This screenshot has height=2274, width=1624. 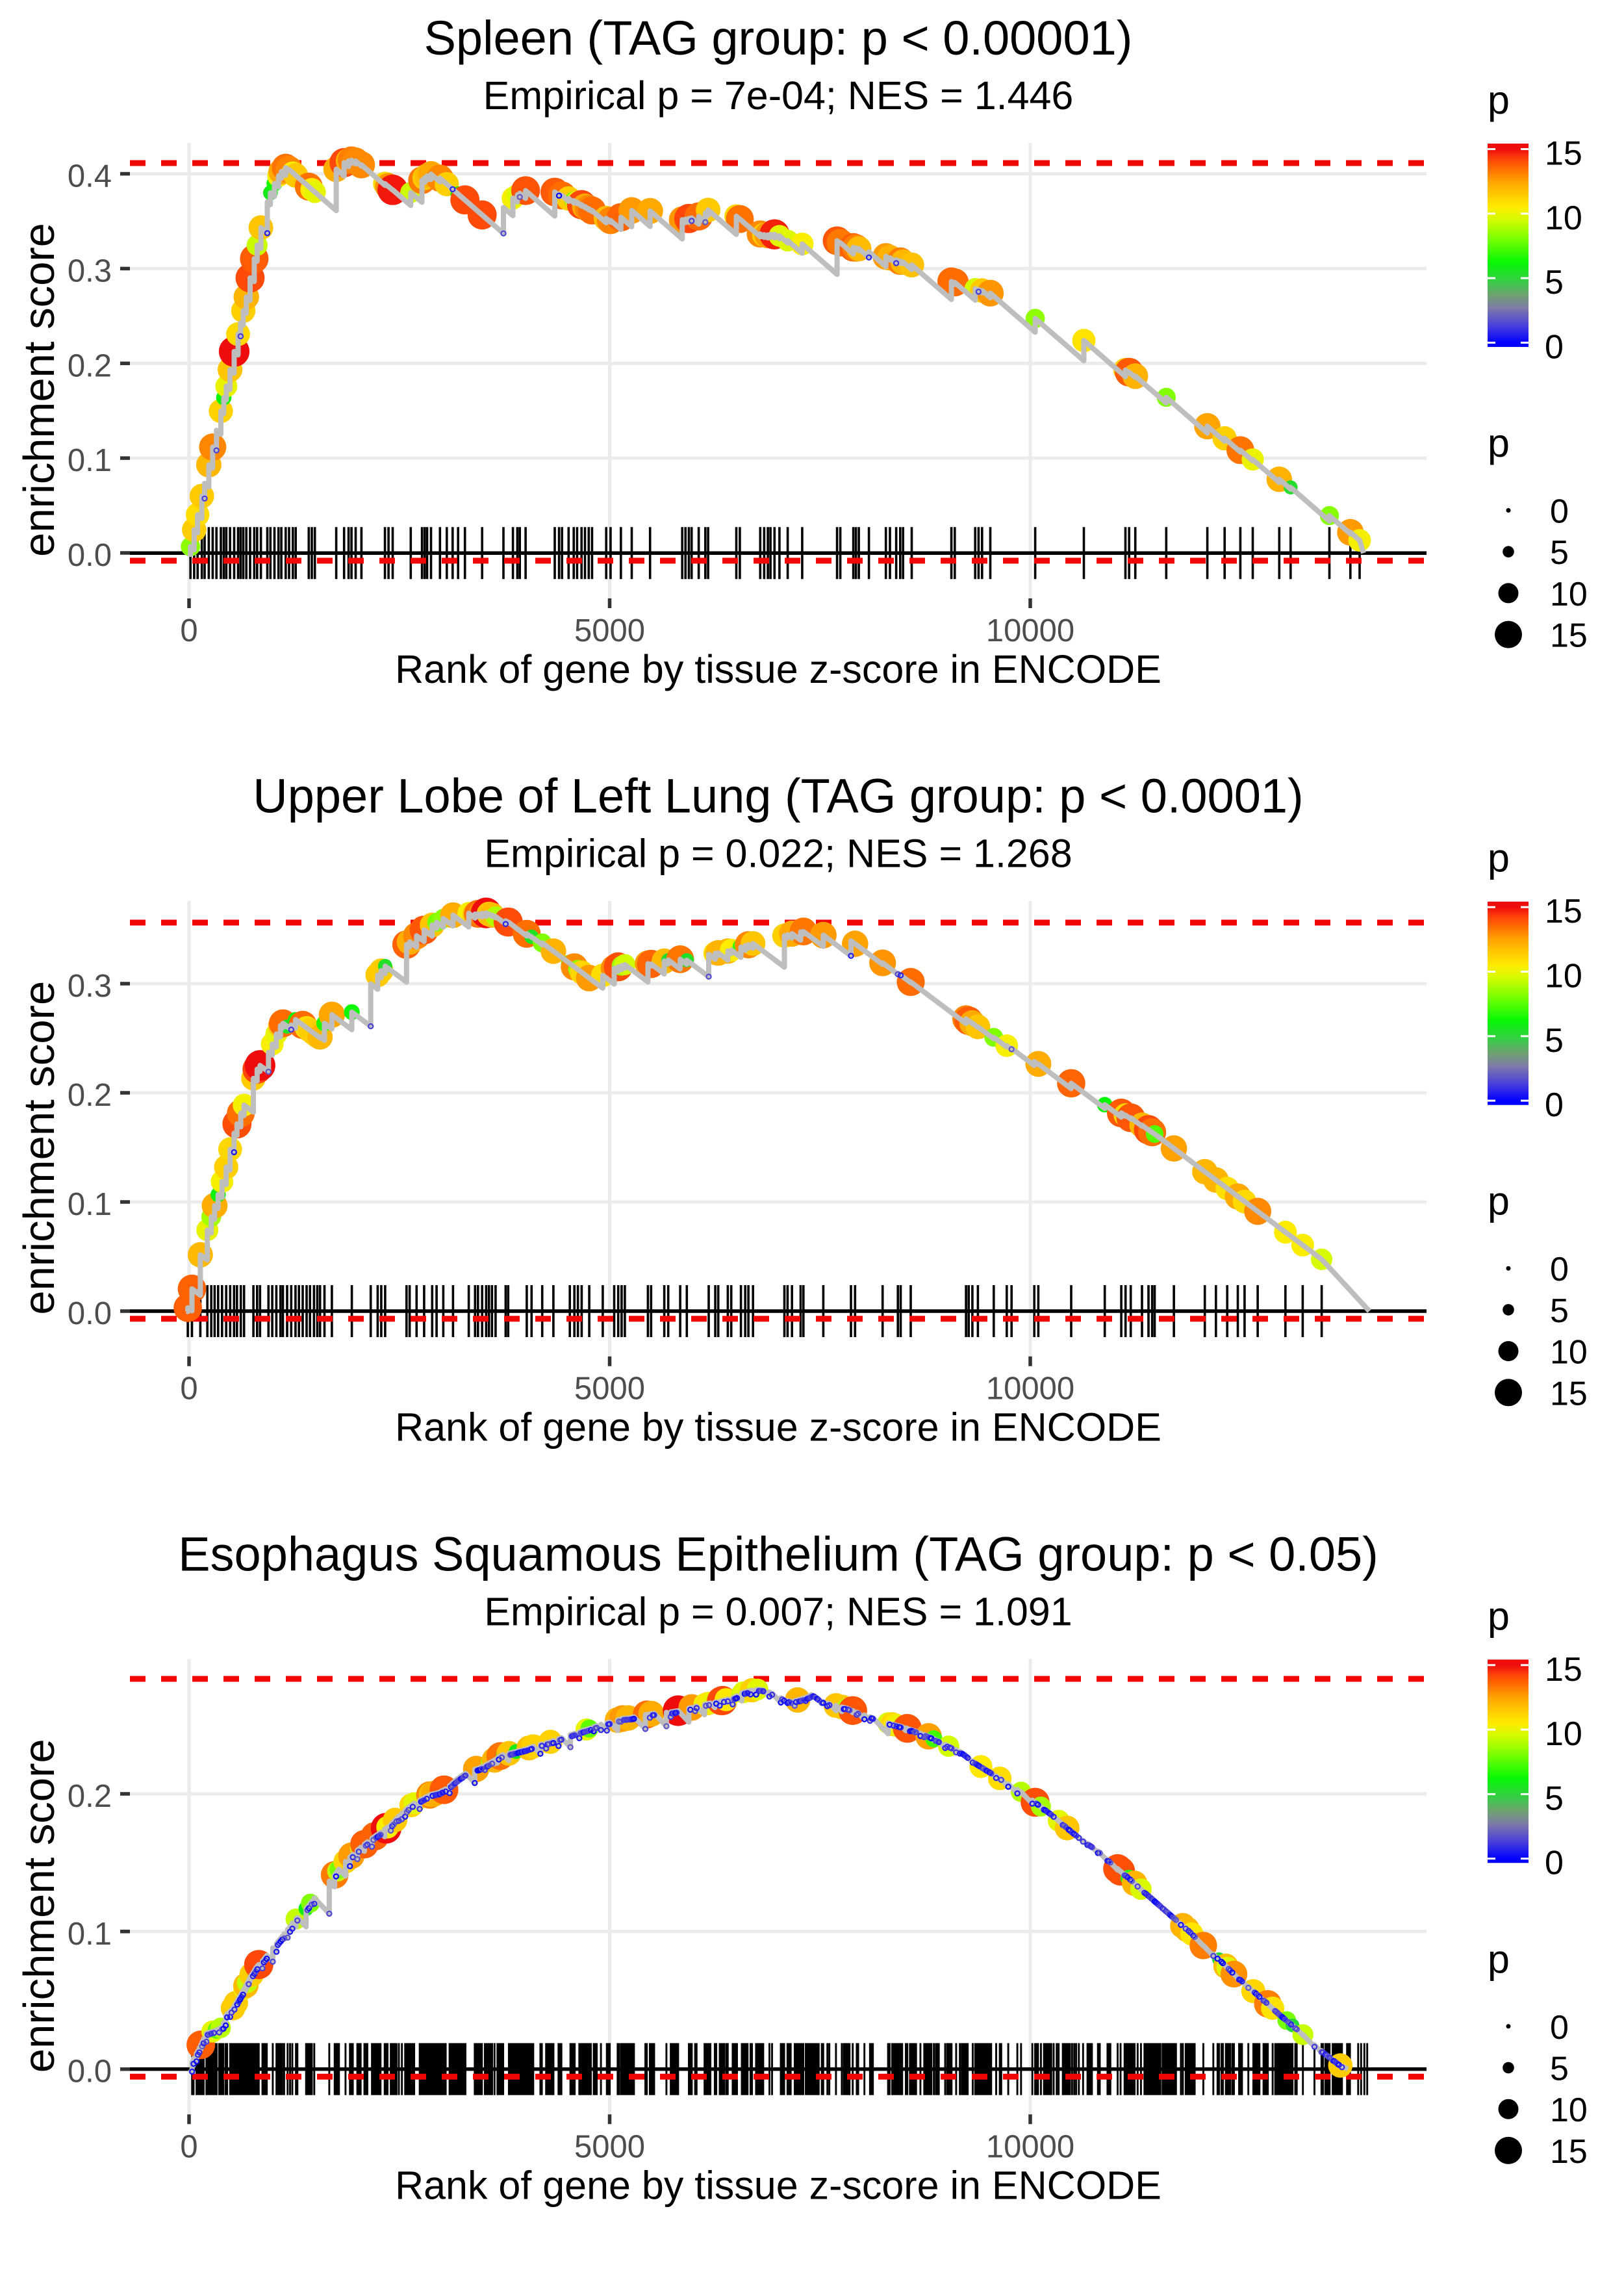 What do you see at coordinates (778, 854) in the screenshot?
I see `svg-text:Empirical p = 0.022; NES = 1.2: Empirical p = 0.022; NES = 1.268` at bounding box center [778, 854].